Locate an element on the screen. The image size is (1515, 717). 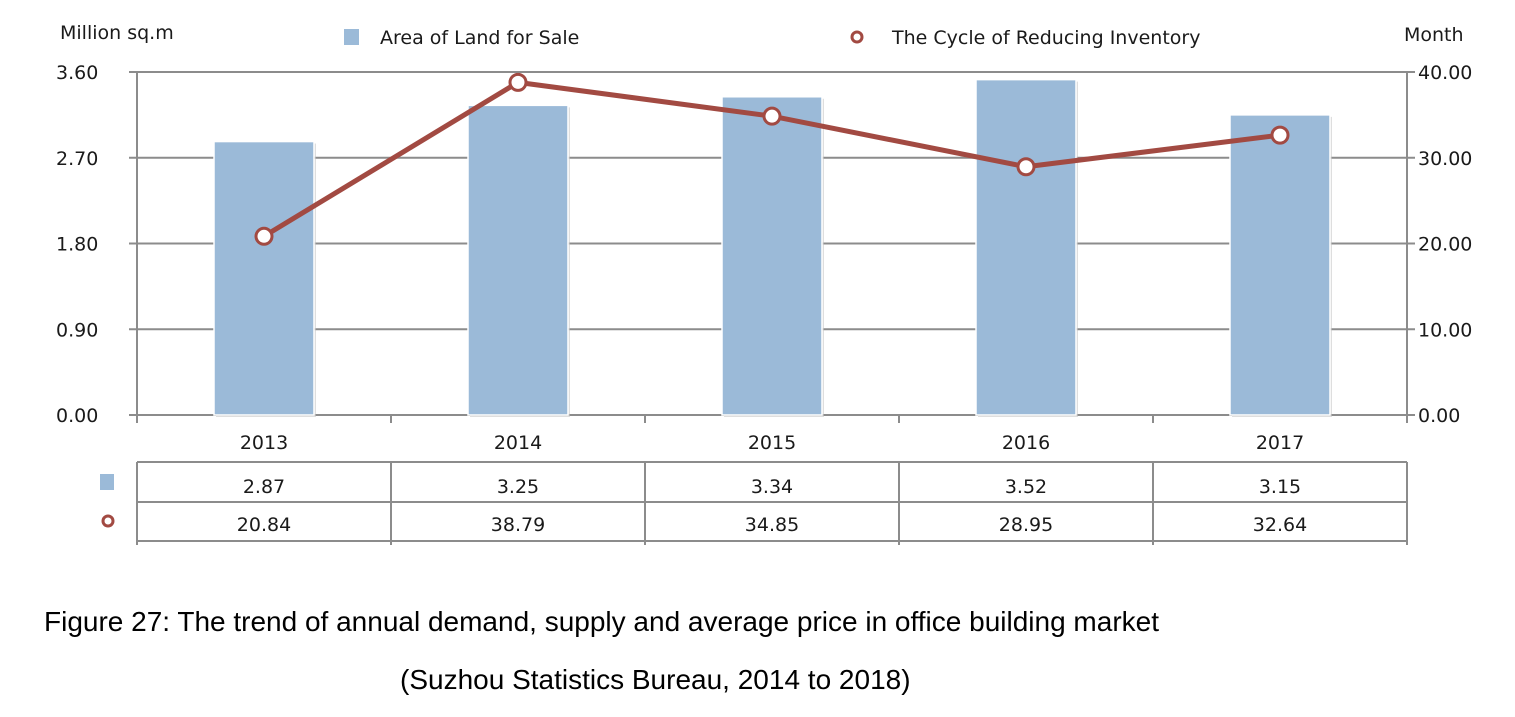
left-tick-label: 0.90 is located at coordinates (77, 330).